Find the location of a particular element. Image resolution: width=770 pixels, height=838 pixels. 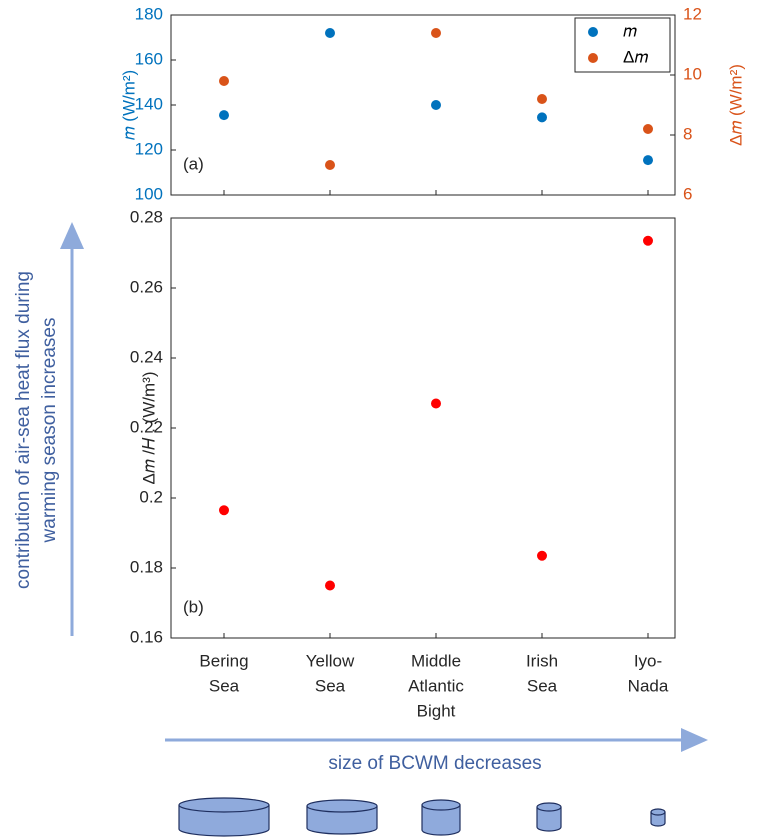

y-tick-label: 180 is located at coordinates (149, 13).